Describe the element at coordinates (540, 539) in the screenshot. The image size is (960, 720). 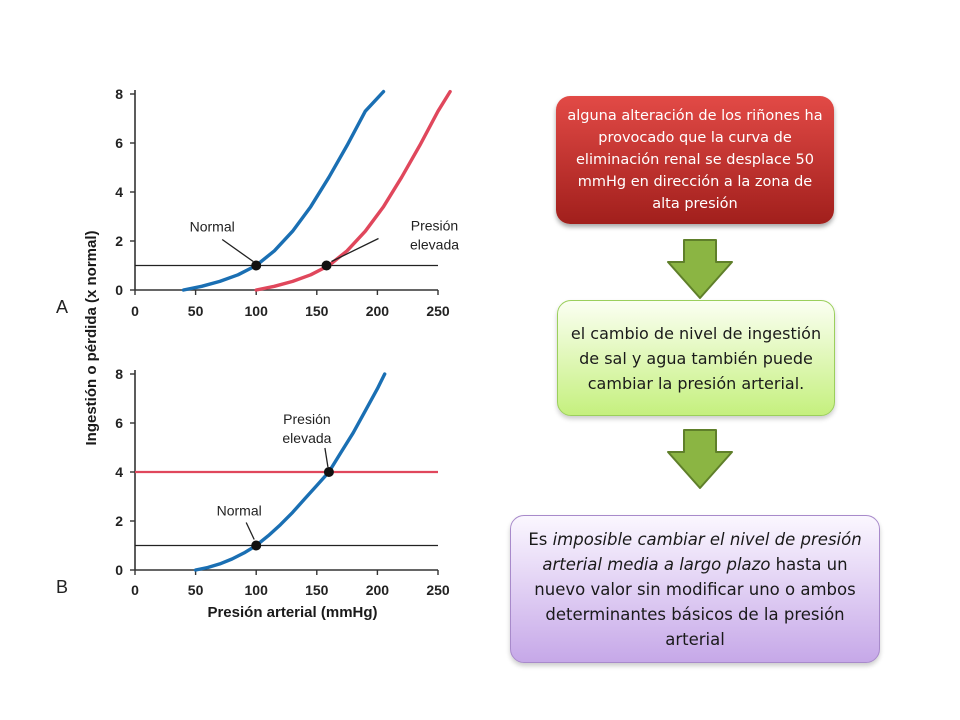
I see `conclusion-text-start: Es` at that location.